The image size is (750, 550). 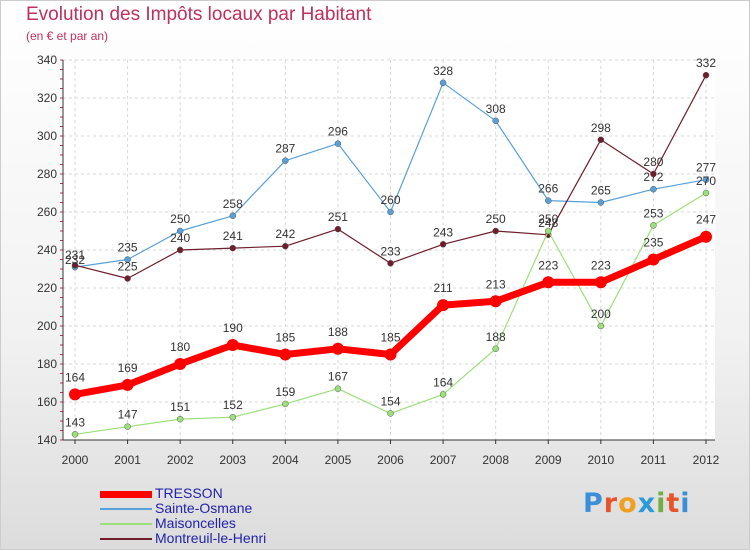 What do you see at coordinates (75, 422) in the screenshot?
I see `data-label-maisoncelles: 143` at bounding box center [75, 422].